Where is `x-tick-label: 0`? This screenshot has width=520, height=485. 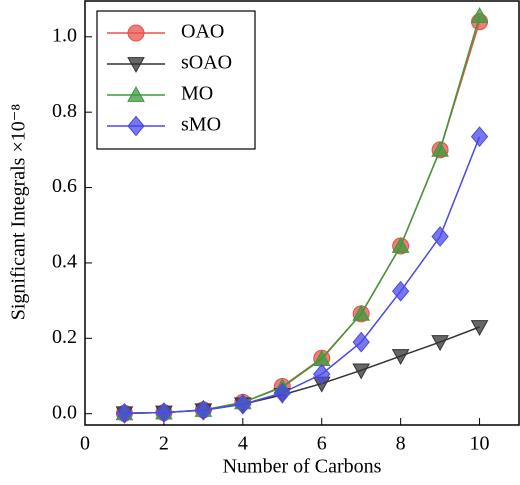 x-tick-label: 0 is located at coordinates (85, 444).